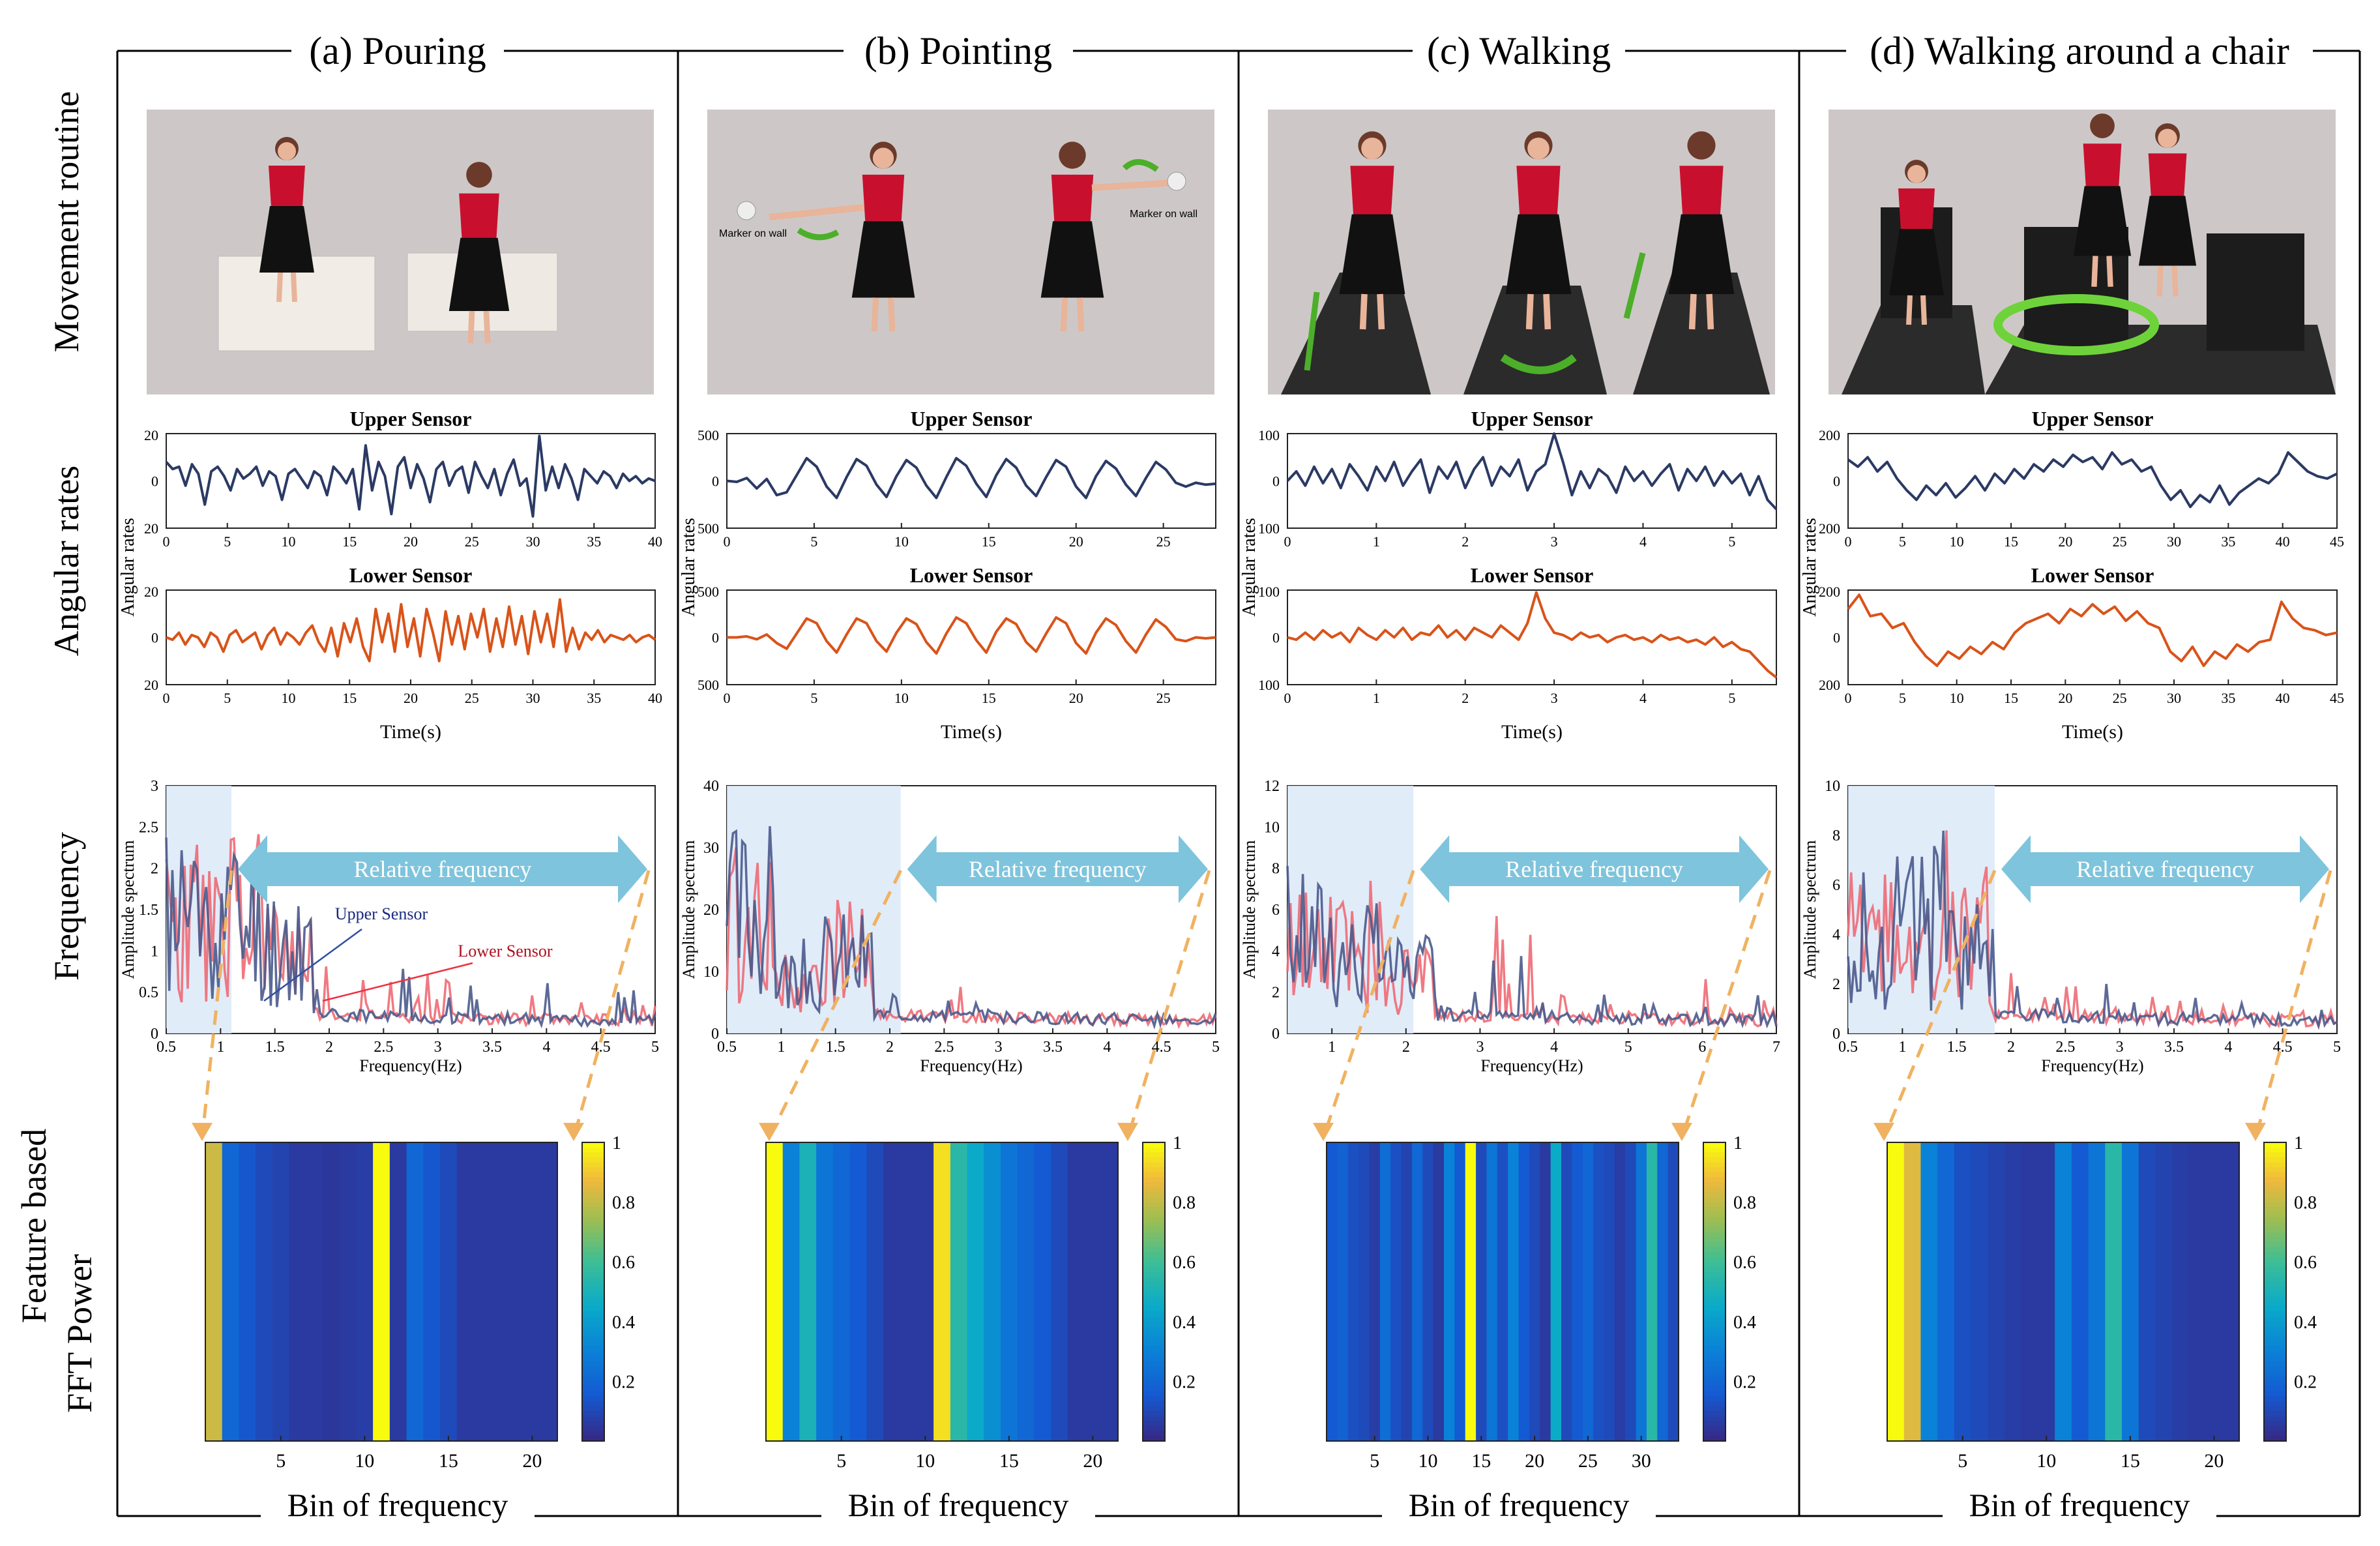  Describe the element at coordinates (711, 848) in the screenshot. I see `y-tick-label: 30` at that location.